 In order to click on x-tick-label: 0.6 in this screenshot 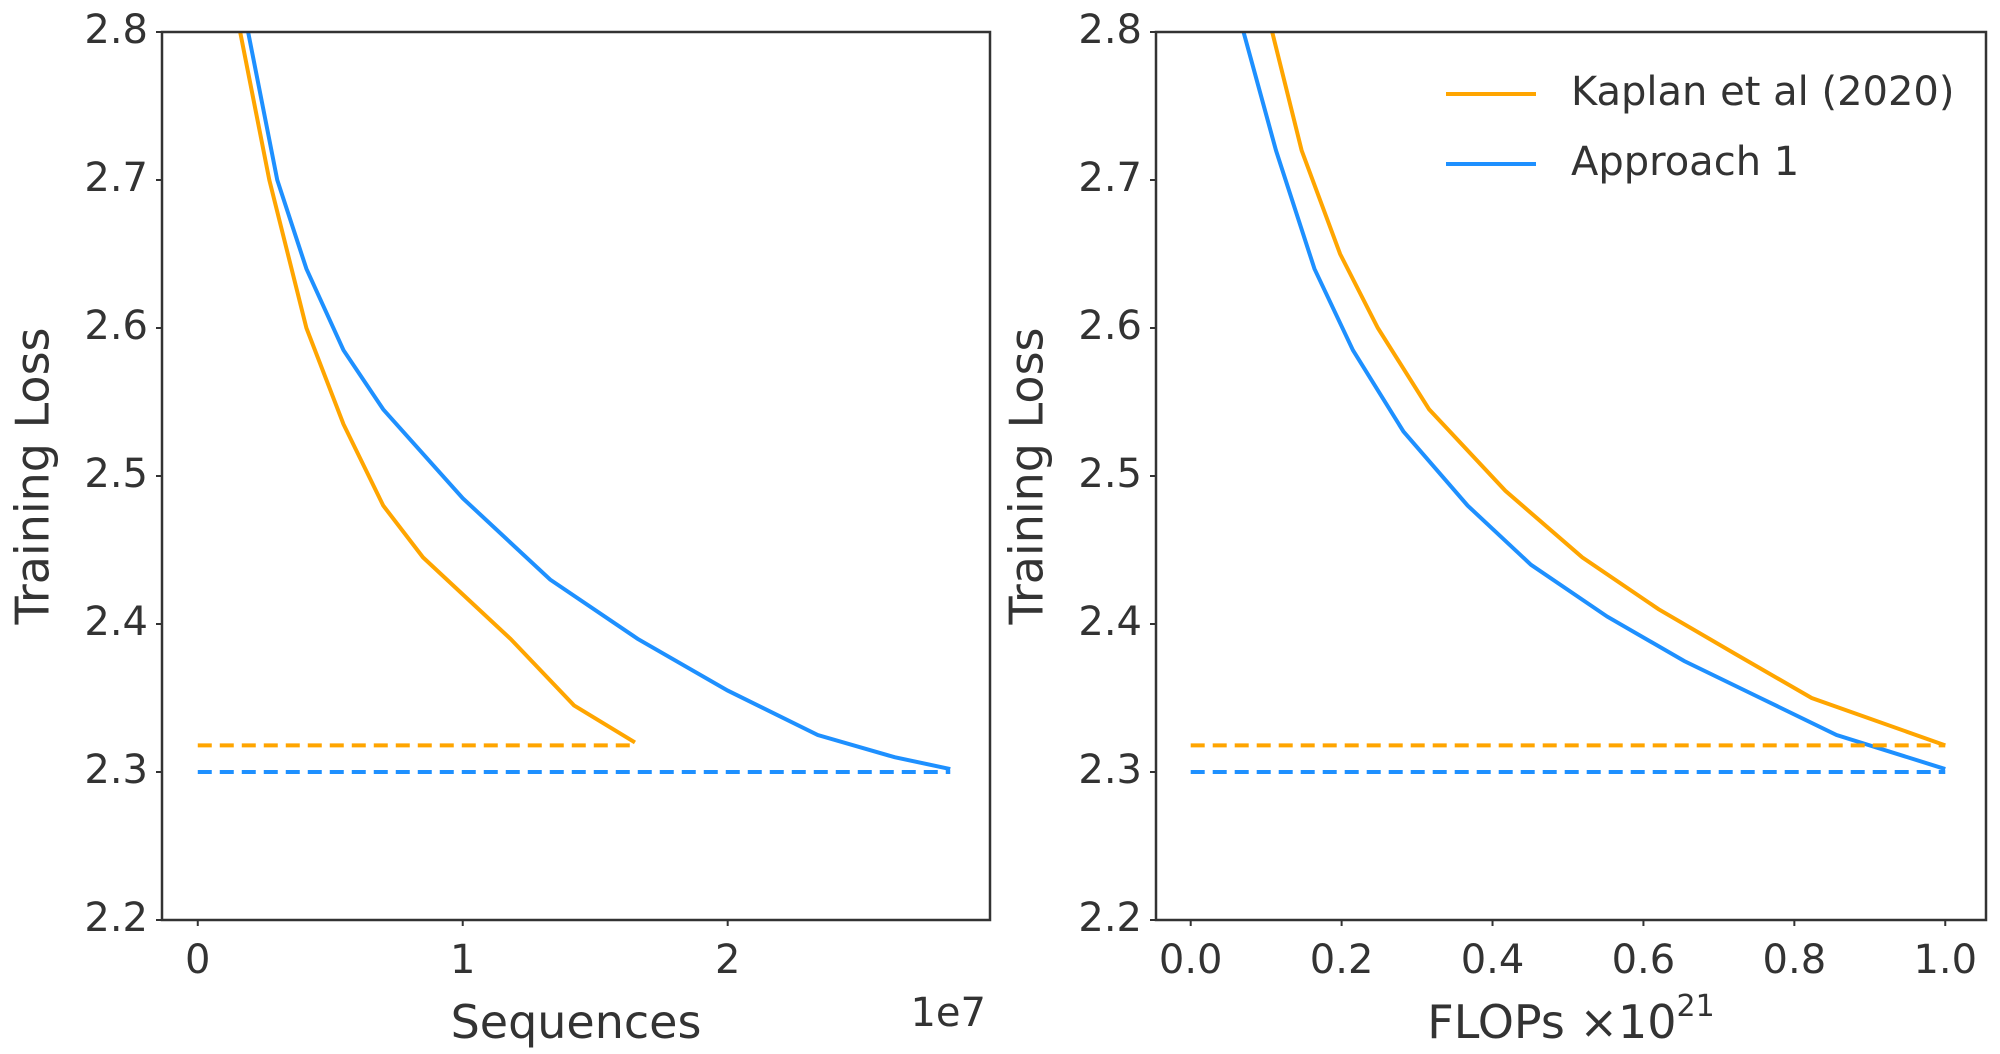, I will do `click(1644, 960)`.